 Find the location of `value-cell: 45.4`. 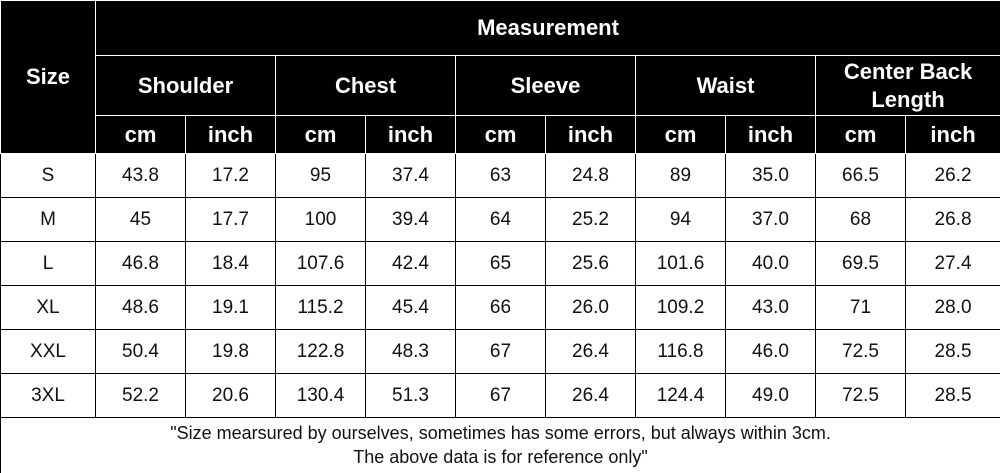

value-cell: 45.4 is located at coordinates (410, 307).